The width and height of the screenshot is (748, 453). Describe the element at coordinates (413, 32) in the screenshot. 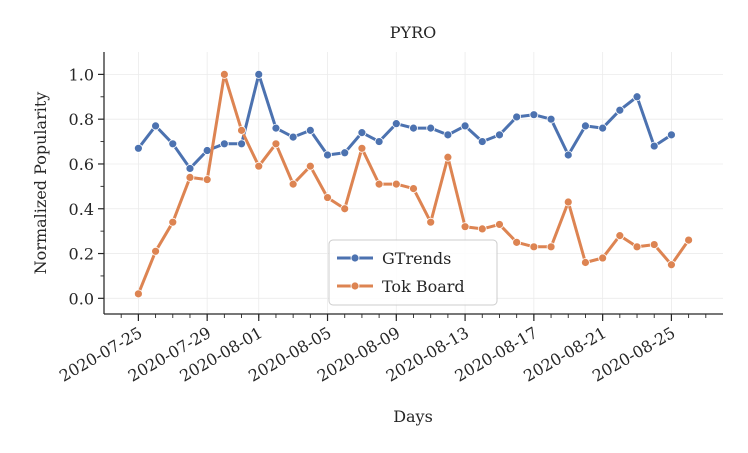

I see `chart-title: PYRO` at that location.